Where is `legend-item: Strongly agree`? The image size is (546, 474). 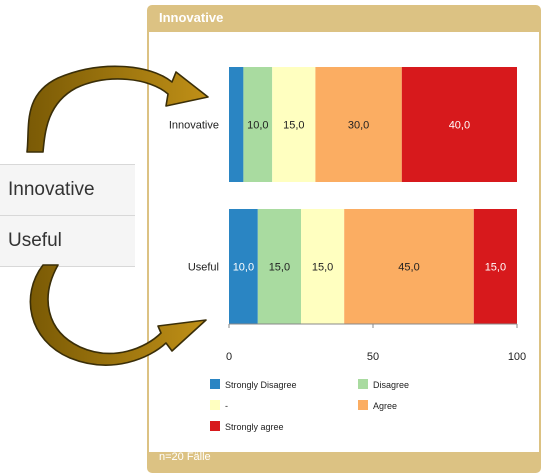
legend-item: Strongly agree is located at coordinates (247, 426).